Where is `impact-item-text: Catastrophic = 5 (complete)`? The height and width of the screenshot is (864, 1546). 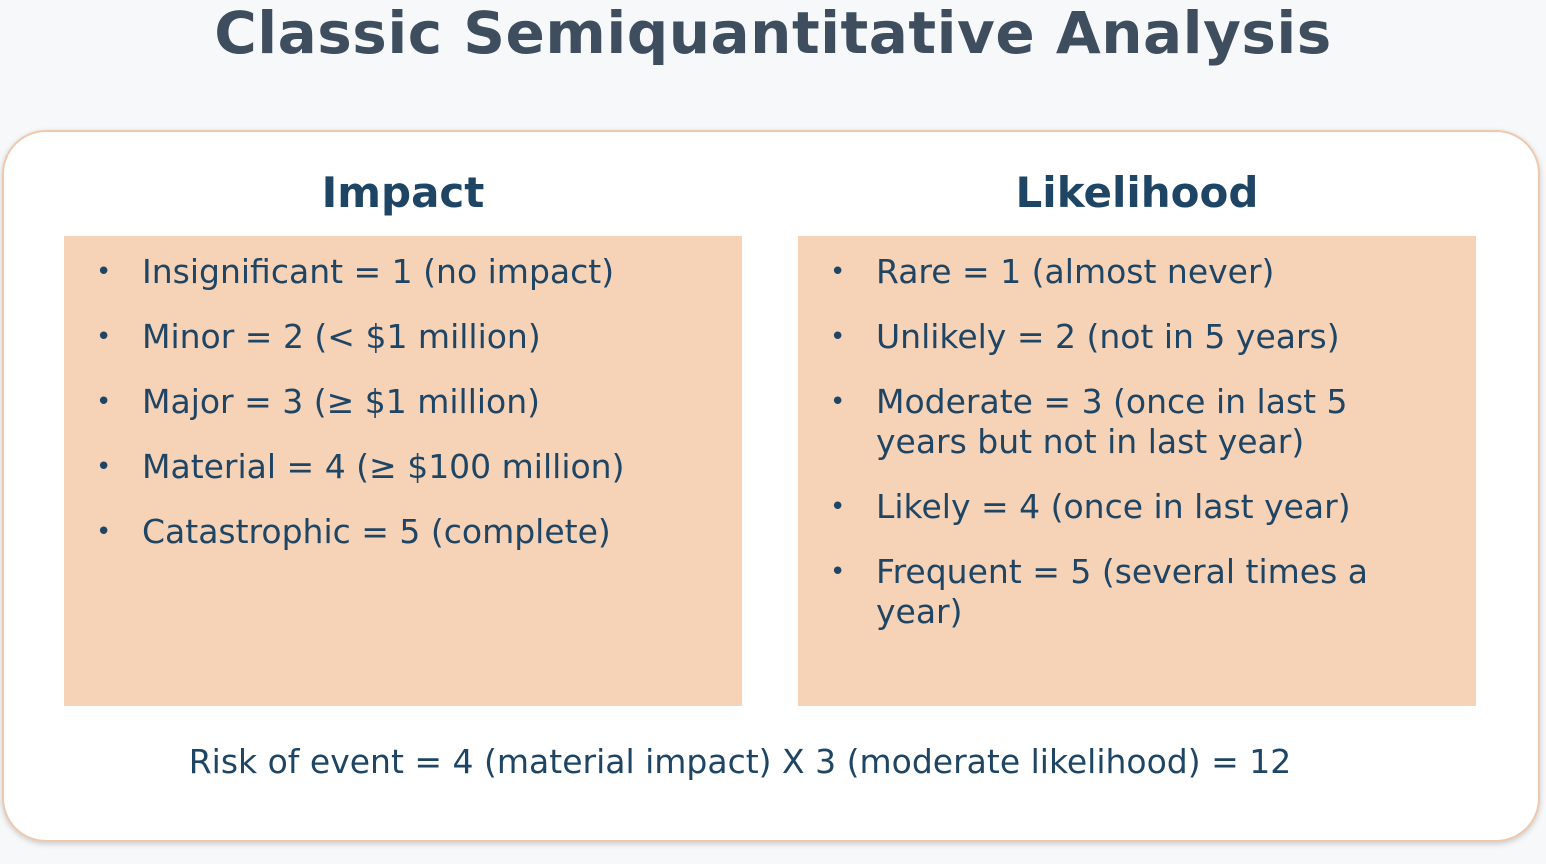
impact-item-text: Catastrophic = 5 (complete) is located at coordinates (376, 531).